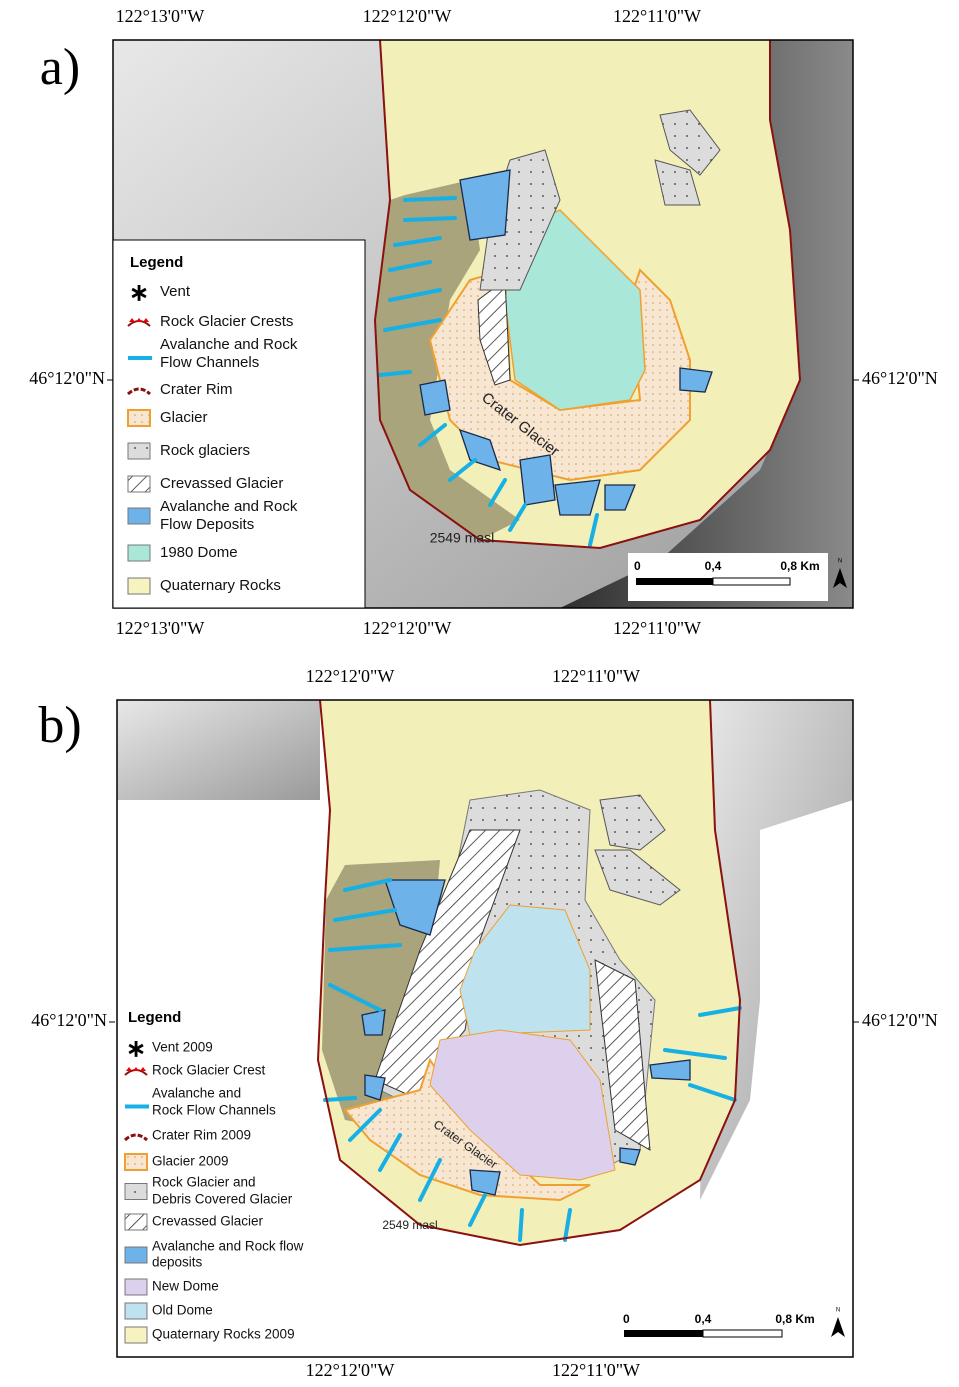  Describe the element at coordinates (60, 67) in the screenshot. I see `panel-label: a)` at that location.